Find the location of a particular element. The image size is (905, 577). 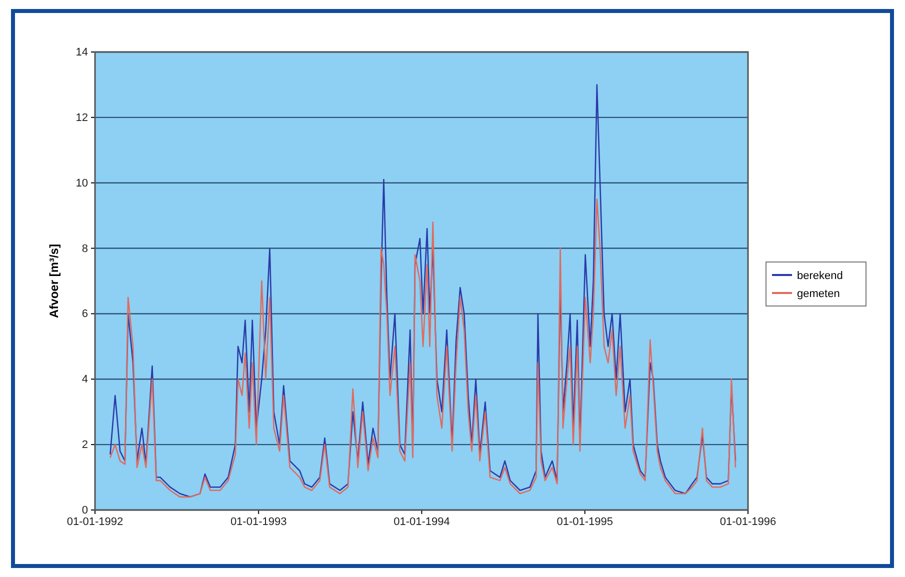

x-tick-label: 01-01-1992 is located at coordinates (95, 522).